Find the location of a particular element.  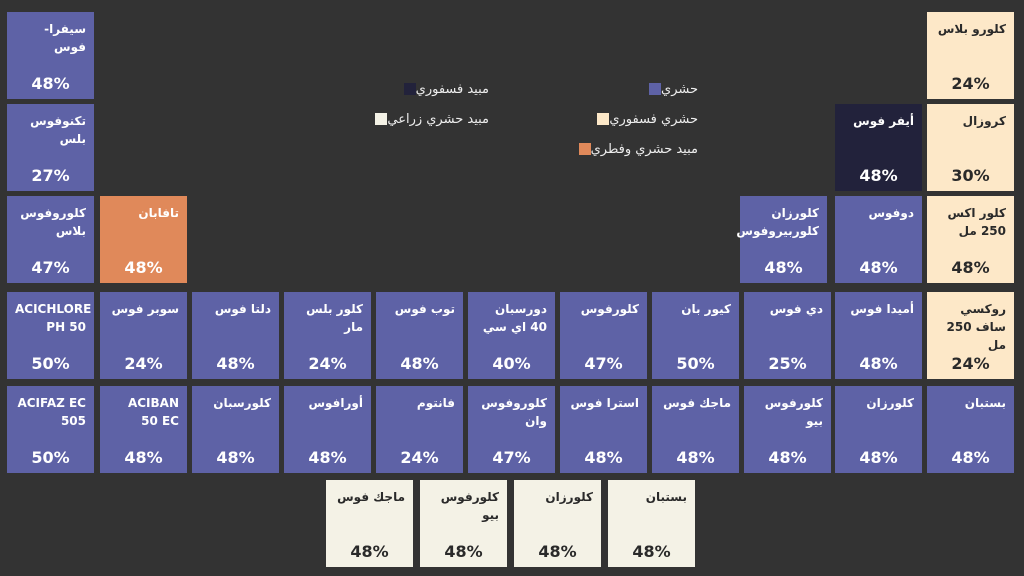

product-tile: سيفرا-فوس 48% is located at coordinates (50, 55).